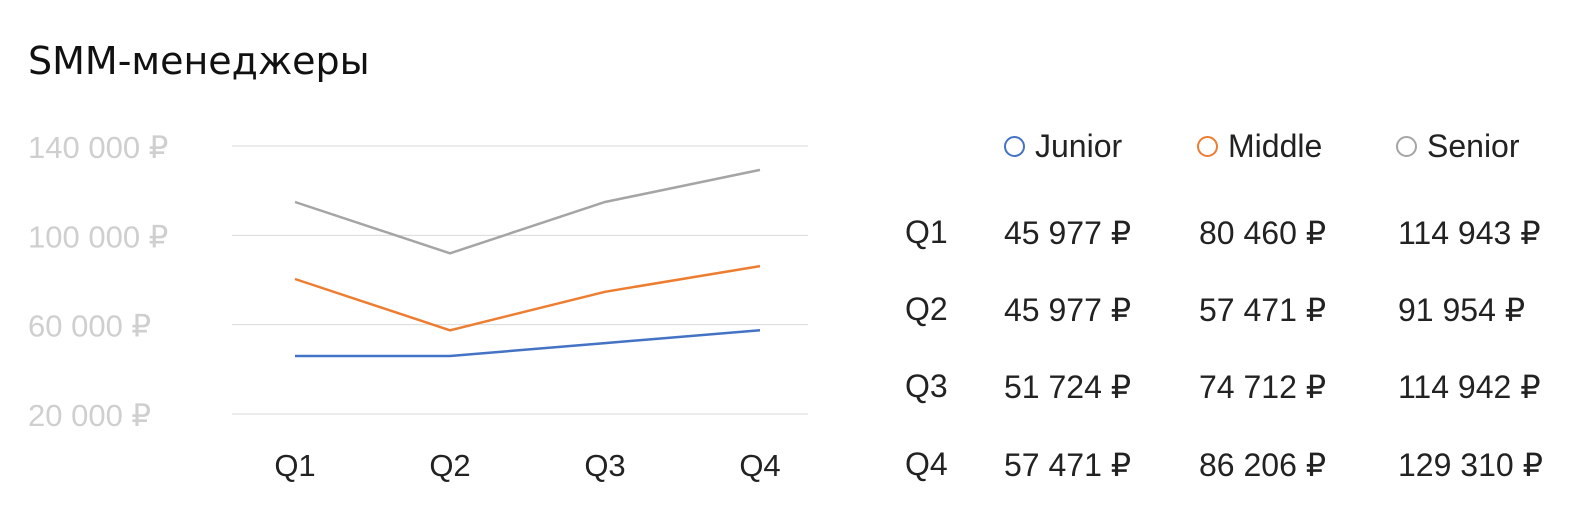 The height and width of the screenshot is (527, 1592). What do you see at coordinates (926, 232) in the screenshot?
I see `table-row-label: Q1` at bounding box center [926, 232].